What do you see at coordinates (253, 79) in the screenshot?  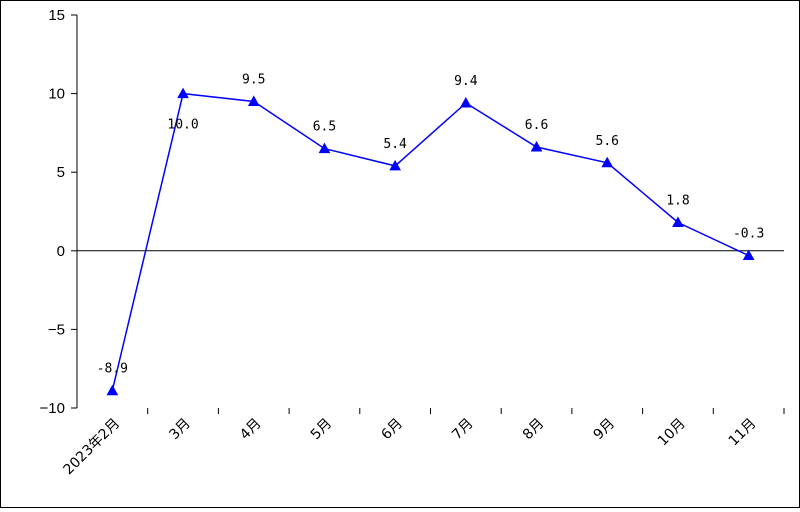 I see `data-label: 9.5` at bounding box center [253, 79].